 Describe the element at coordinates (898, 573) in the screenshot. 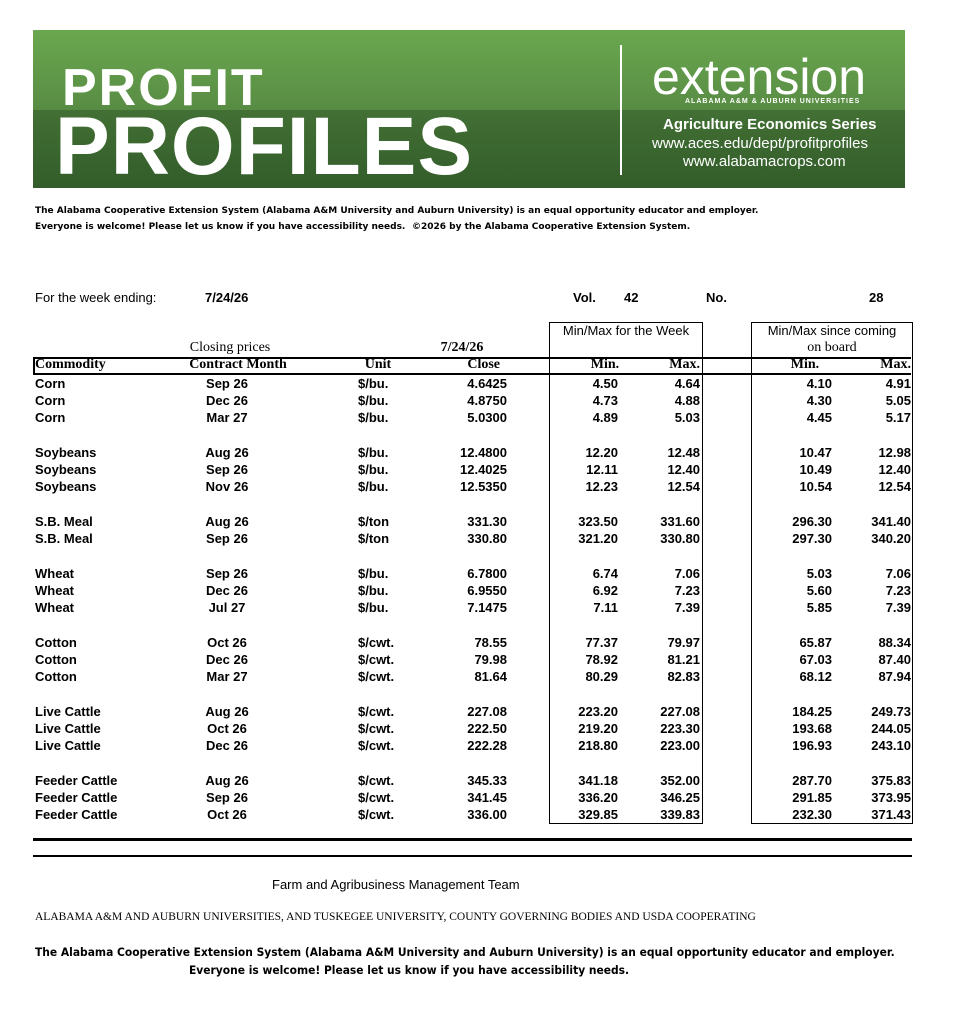

I see `board-max: 7.06` at that location.